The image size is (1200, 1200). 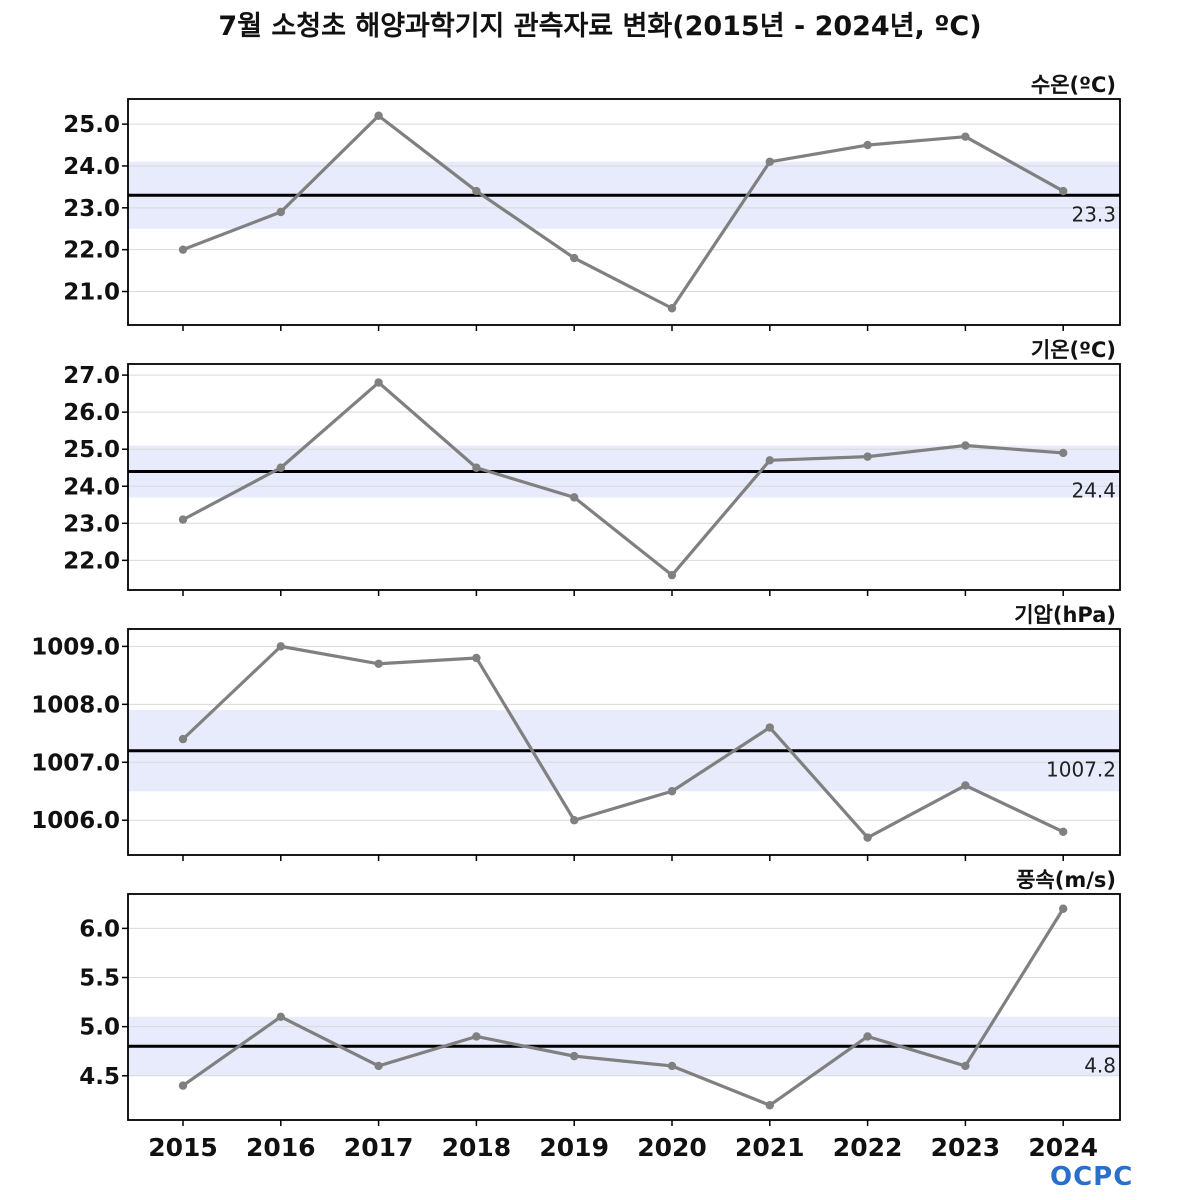 I want to click on y-tick-label: 1006.0, so click(x=75, y=821).